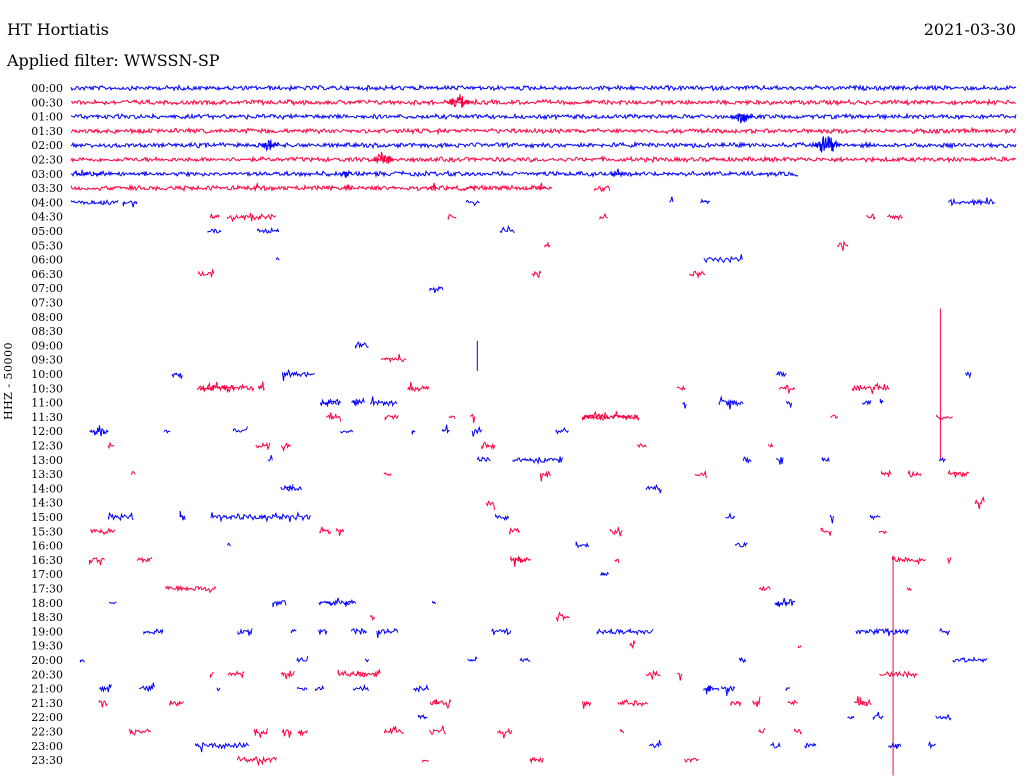 Image resolution: width=1024 pixels, height=780 pixels. What do you see at coordinates (969, 29) in the screenshot?
I see `date-label: 2021-03-30` at bounding box center [969, 29].